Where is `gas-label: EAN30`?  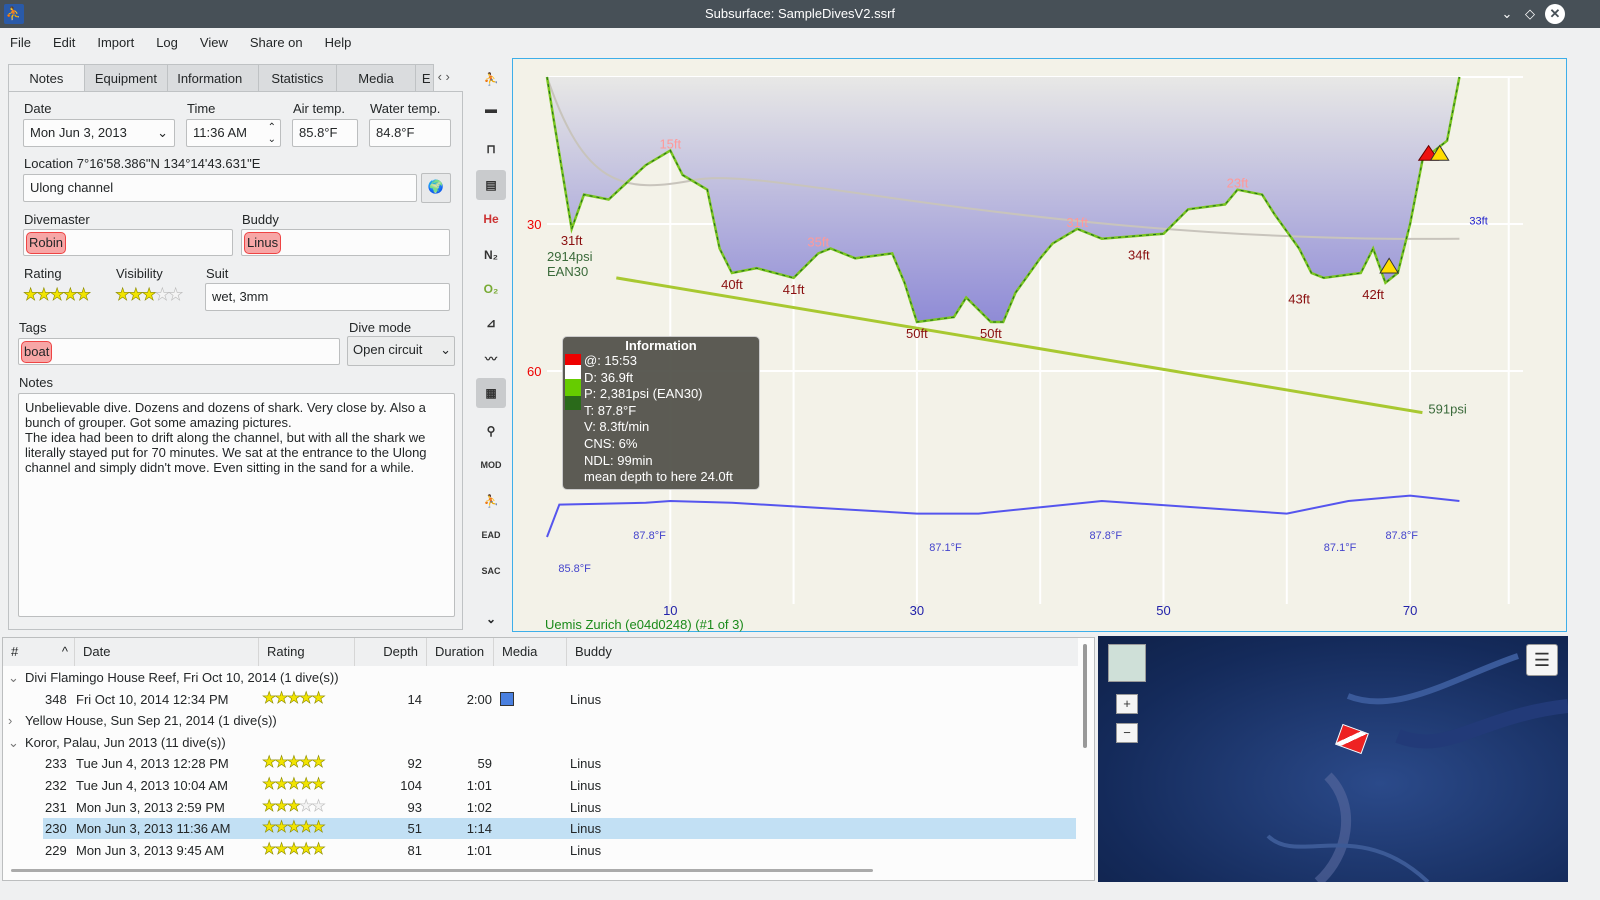
gas-label: EAN30 is located at coordinates (567, 271).